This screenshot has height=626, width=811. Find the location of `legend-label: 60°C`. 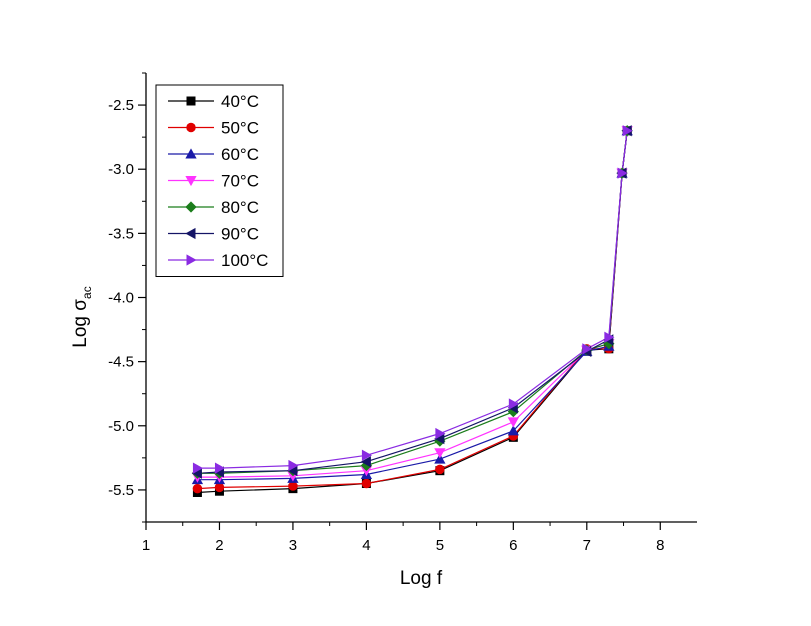

legend-label: 60°C is located at coordinates (240, 154).